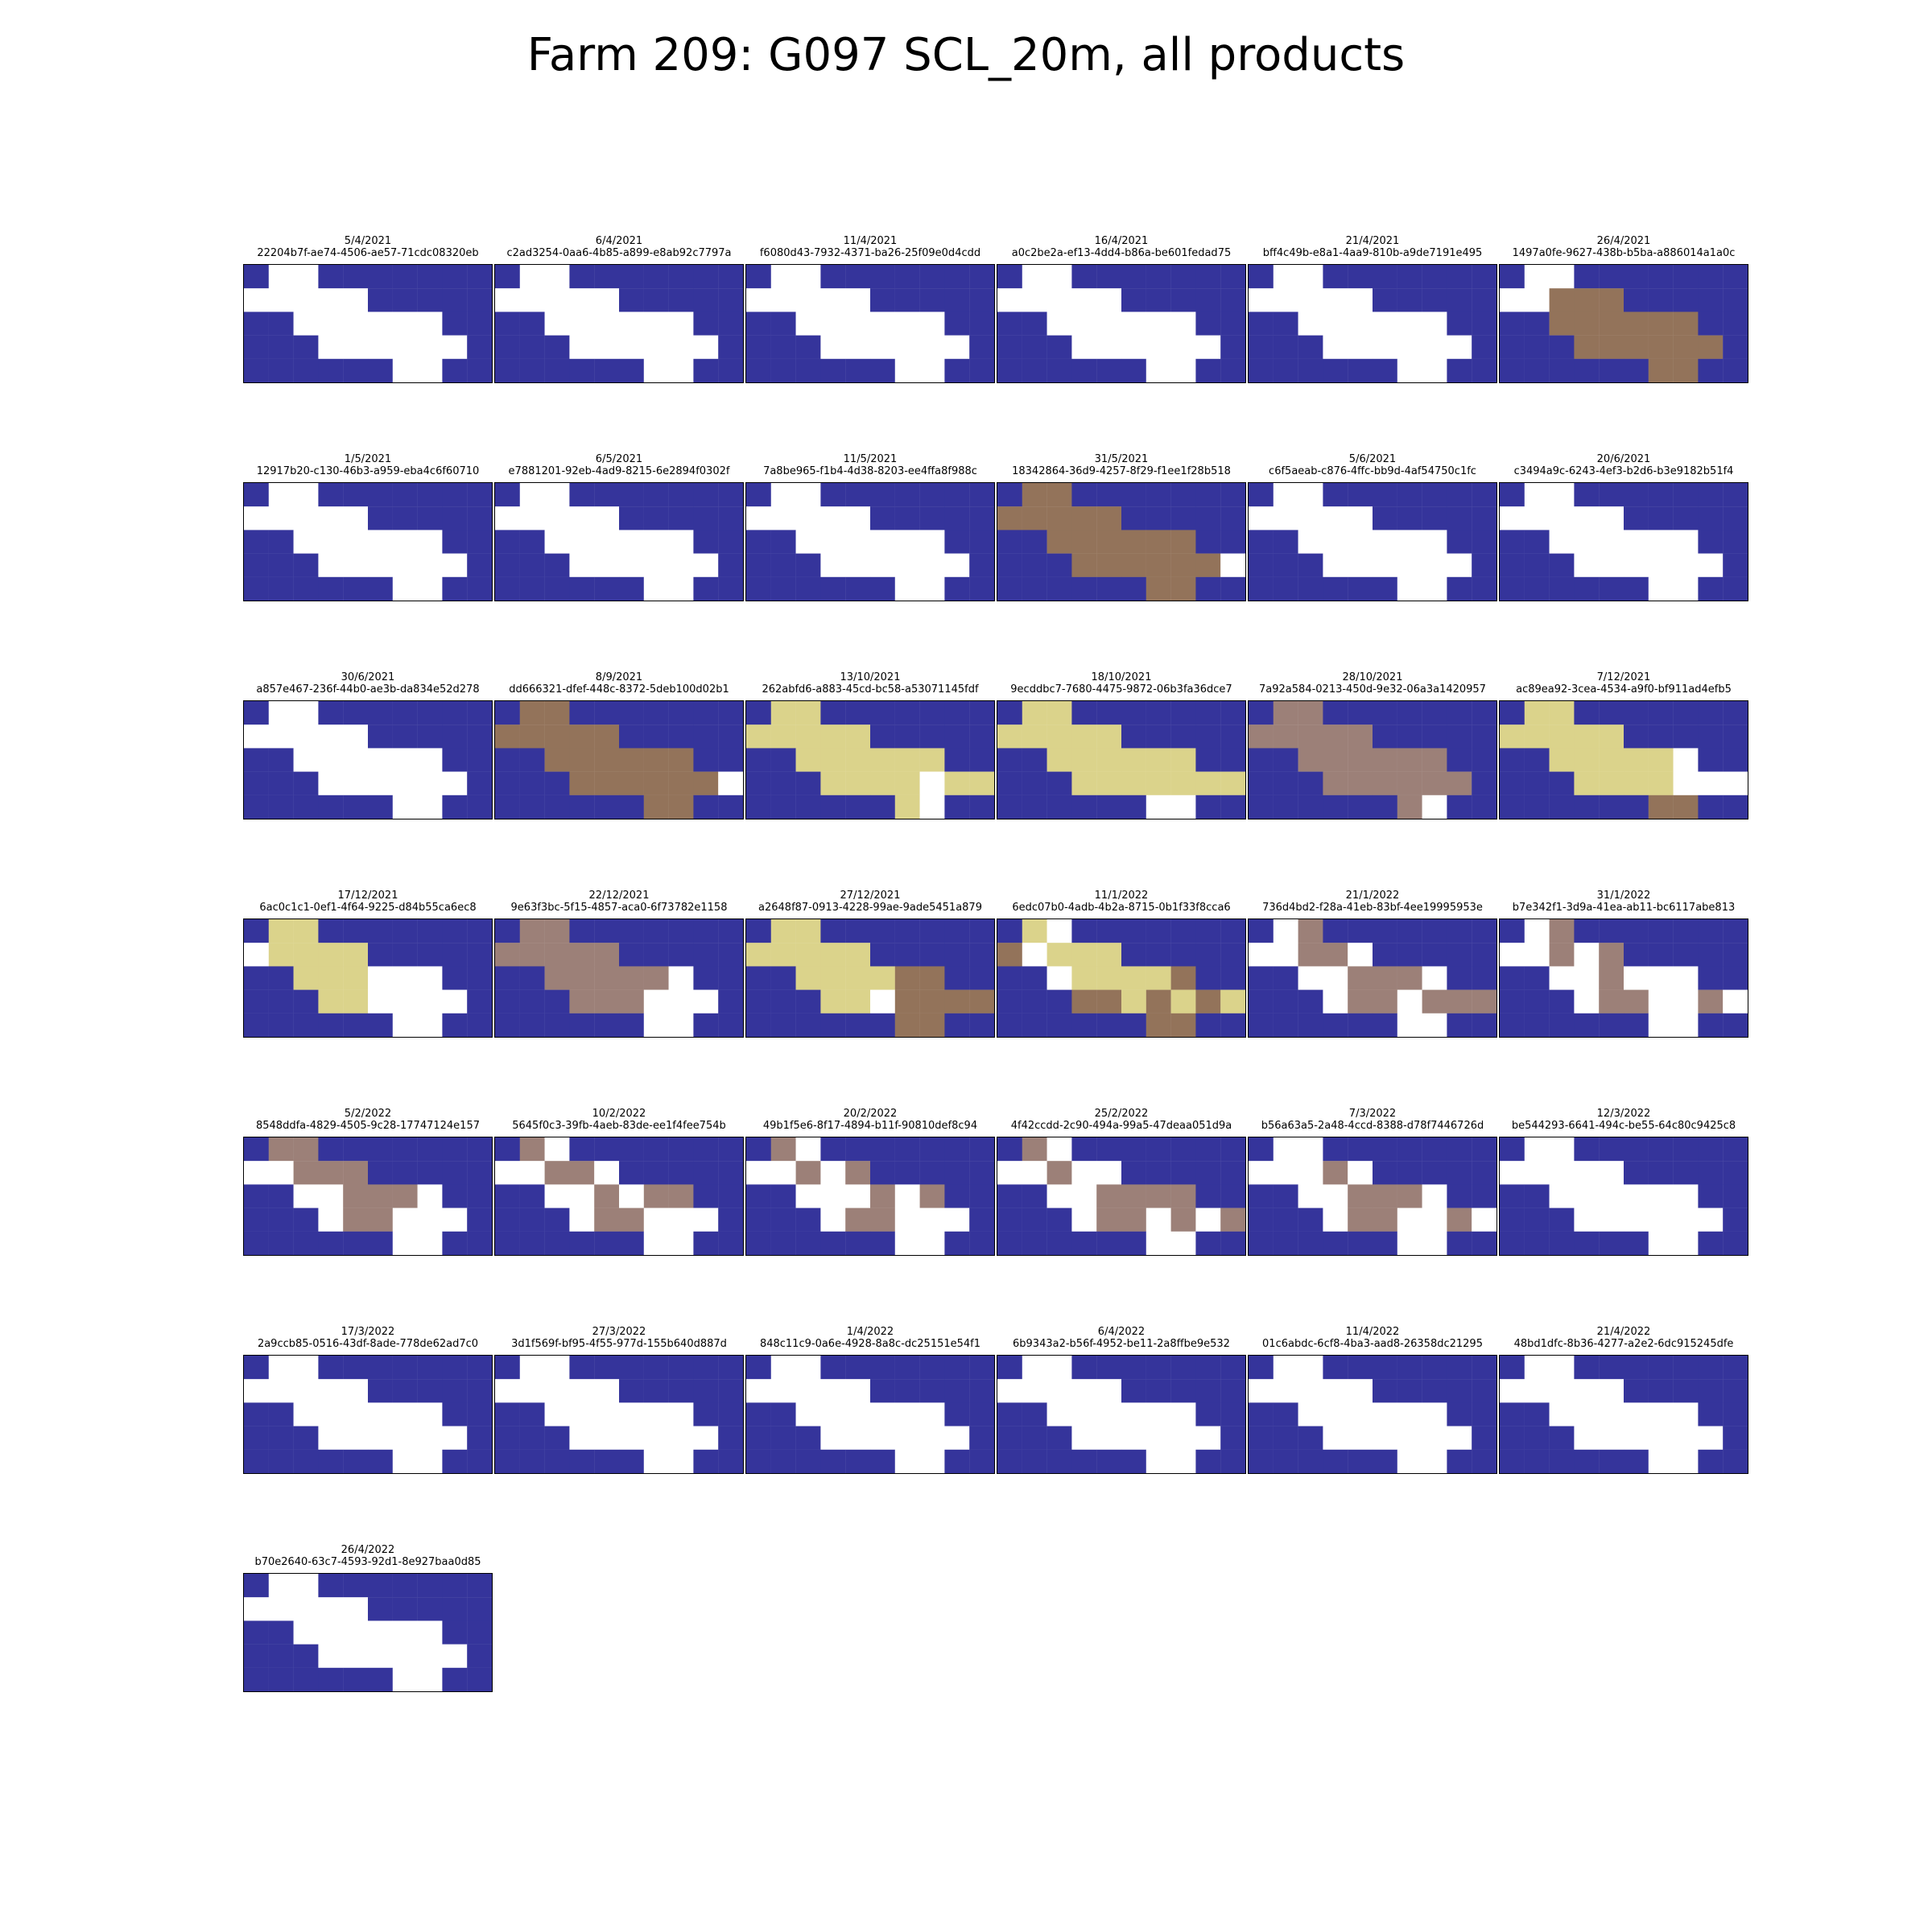 This screenshot has width=1932, height=1932. I want to click on panel-date: 21/4/2022, so click(1623, 1332).